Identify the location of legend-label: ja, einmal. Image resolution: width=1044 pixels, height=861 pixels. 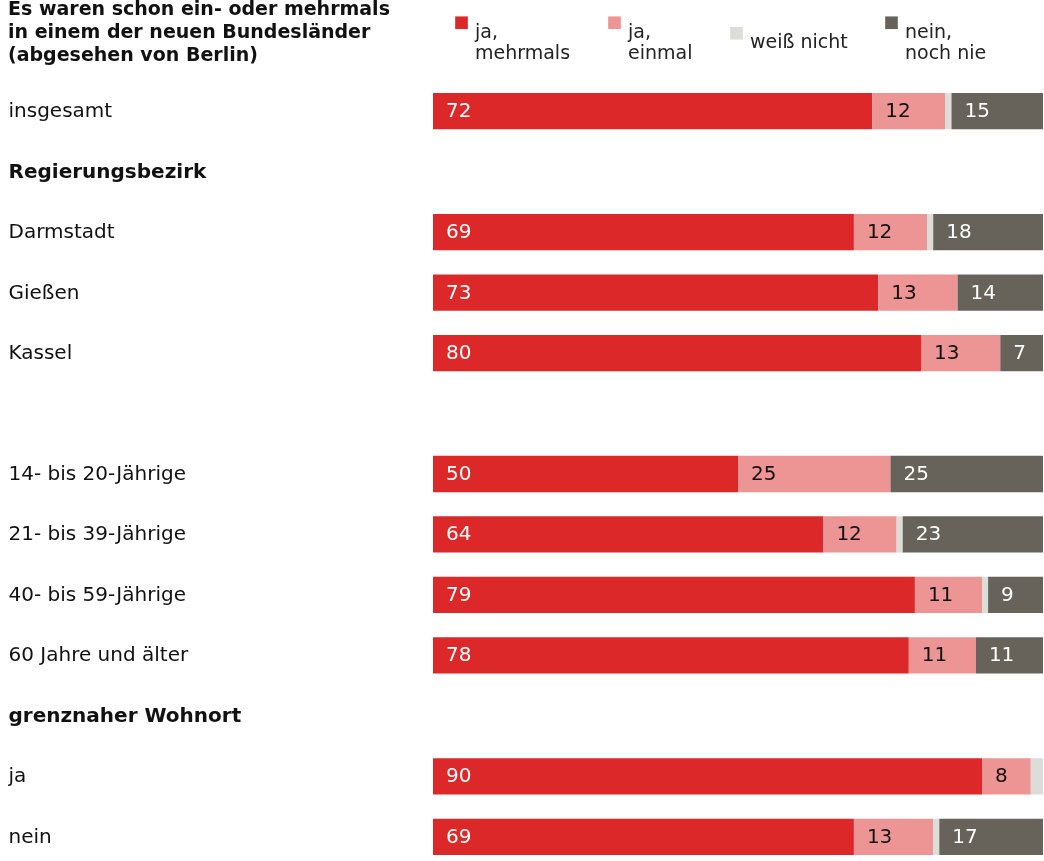
(660, 41).